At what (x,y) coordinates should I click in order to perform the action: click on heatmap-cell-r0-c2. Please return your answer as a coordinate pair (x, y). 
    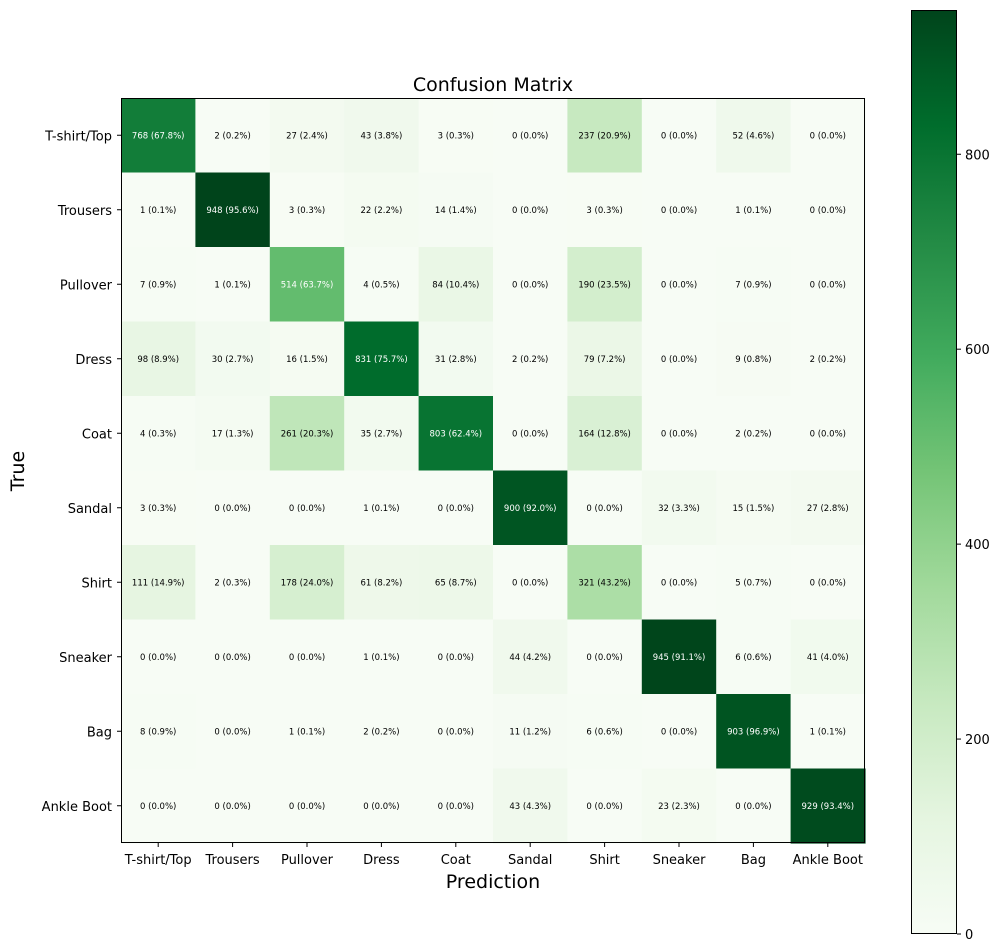
    Looking at the image, I should click on (307, 136).